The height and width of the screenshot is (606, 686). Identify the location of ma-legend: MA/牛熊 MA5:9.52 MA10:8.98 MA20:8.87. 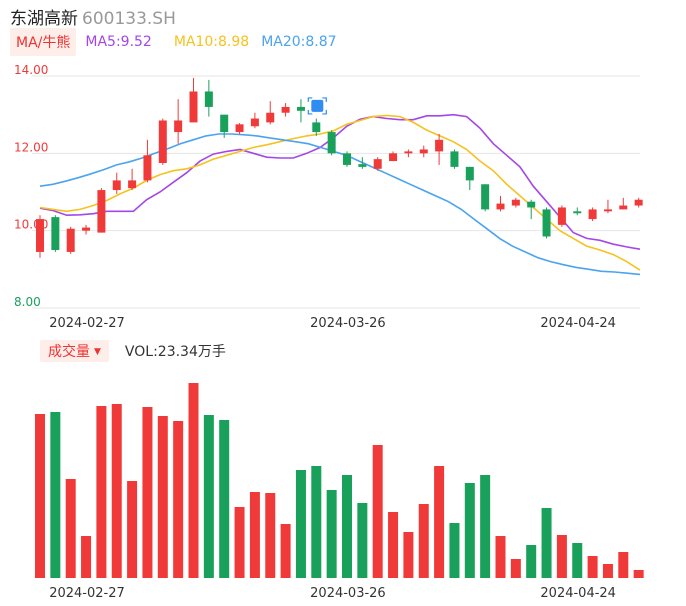
(173, 42).